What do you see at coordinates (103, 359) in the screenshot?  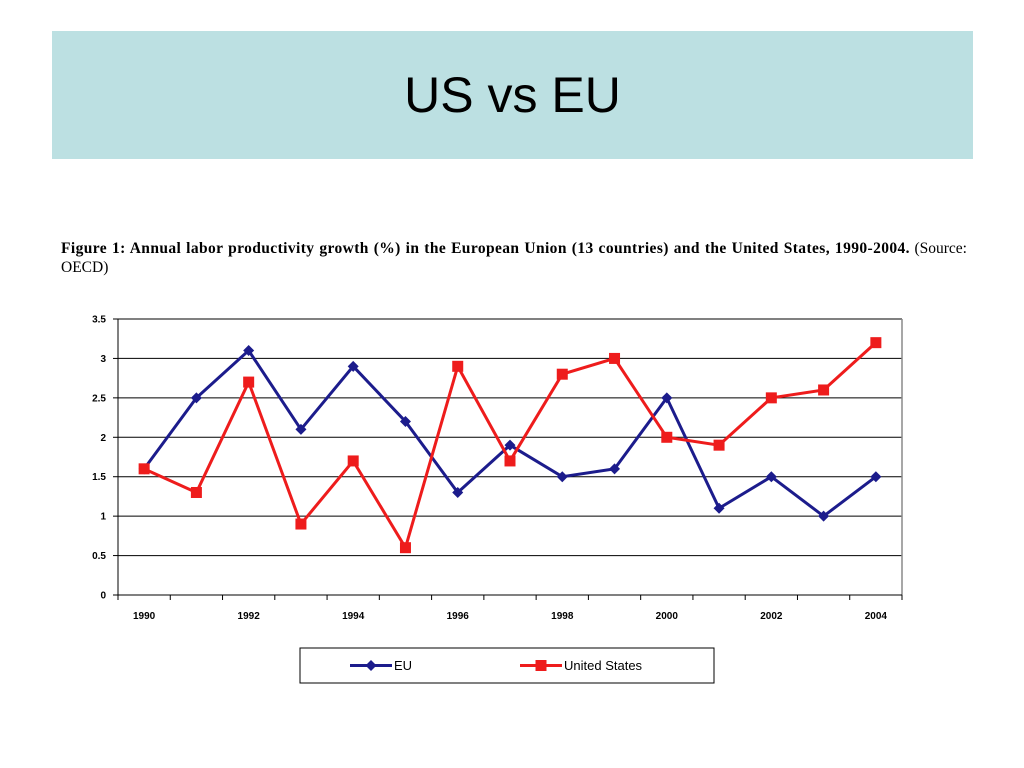 I see `y-tick-label: 3` at bounding box center [103, 359].